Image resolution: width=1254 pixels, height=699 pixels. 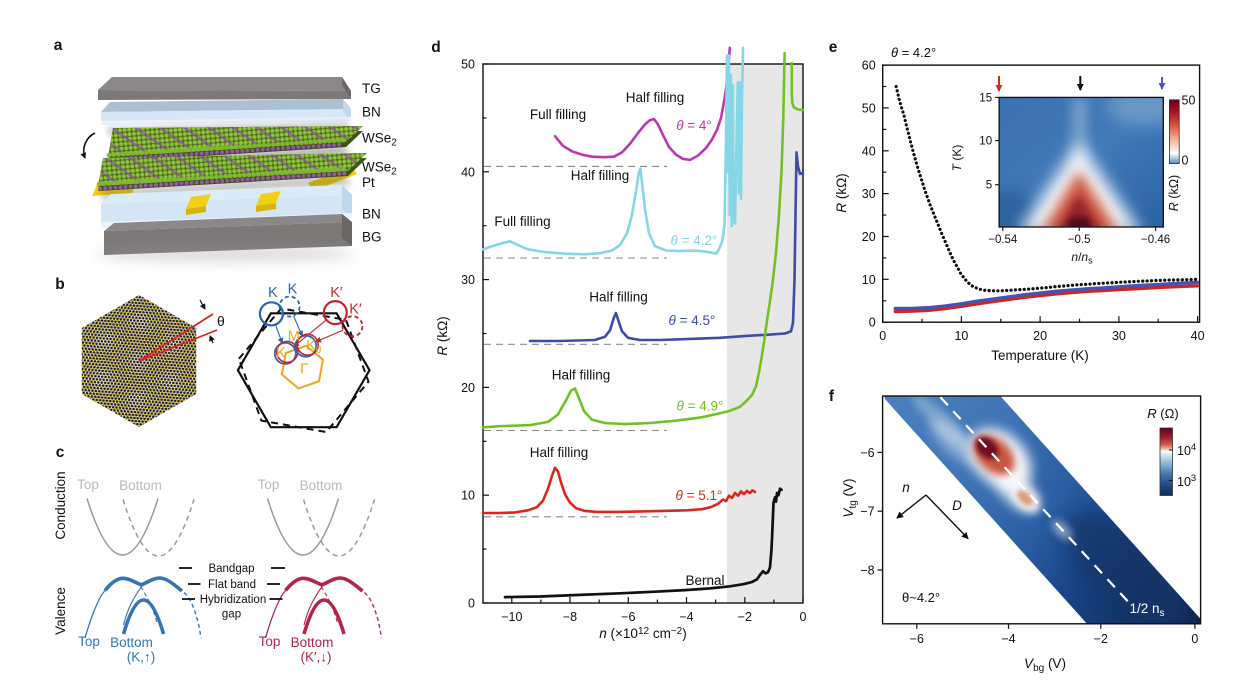 What do you see at coordinates (833, 47) in the screenshot?
I see `svg-text: e` at bounding box center [833, 47].